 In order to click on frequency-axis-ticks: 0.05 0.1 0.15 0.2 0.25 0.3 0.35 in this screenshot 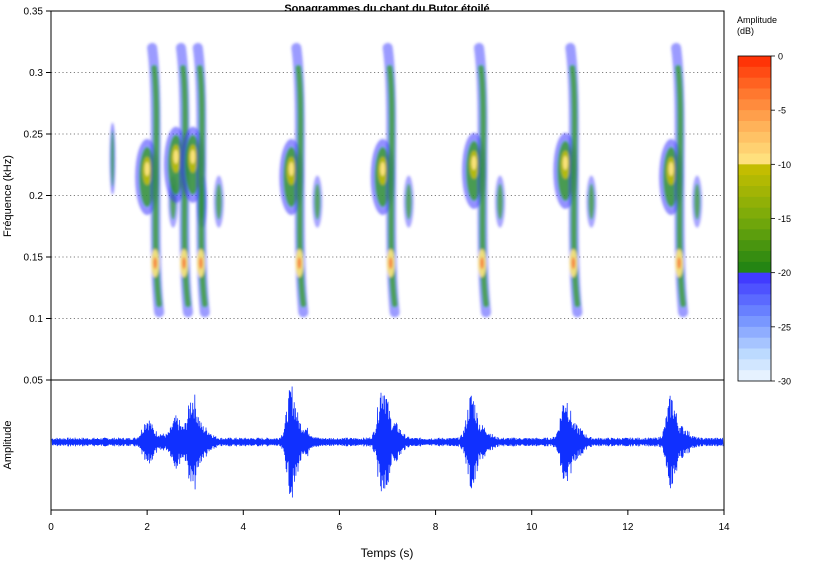, I will do `click(37, 197)`.